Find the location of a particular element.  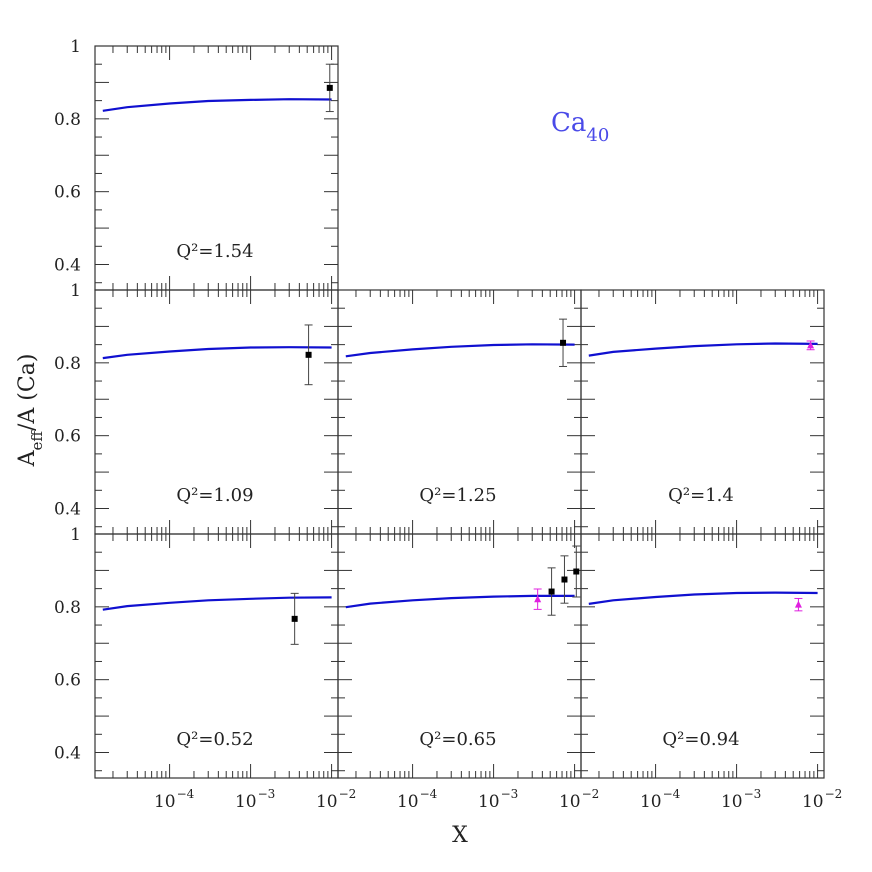

q2-label: Q²=0.52 is located at coordinates (214, 739).